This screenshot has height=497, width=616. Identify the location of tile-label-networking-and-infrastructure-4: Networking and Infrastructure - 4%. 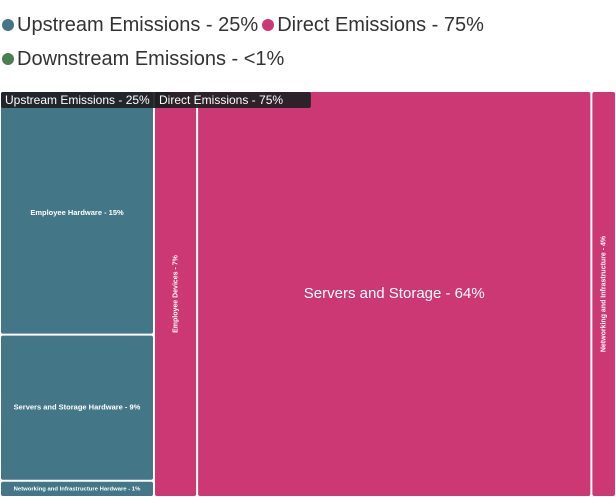
(604, 293).